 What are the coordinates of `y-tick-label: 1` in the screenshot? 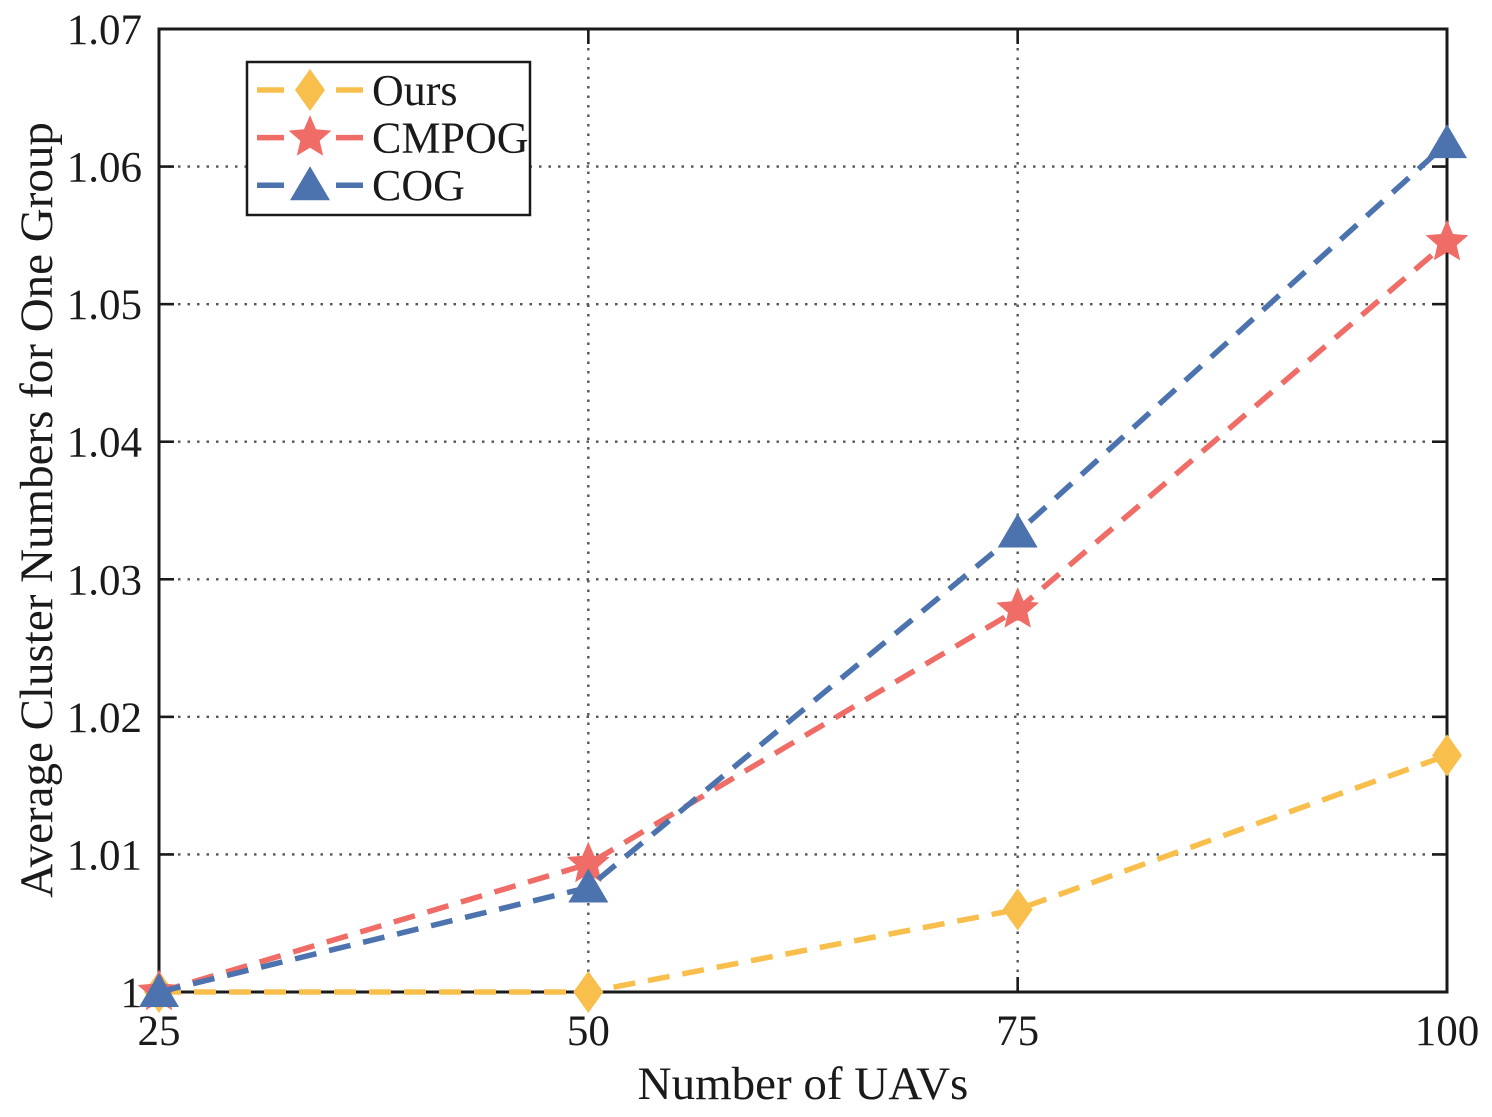 It's located at (132, 993).